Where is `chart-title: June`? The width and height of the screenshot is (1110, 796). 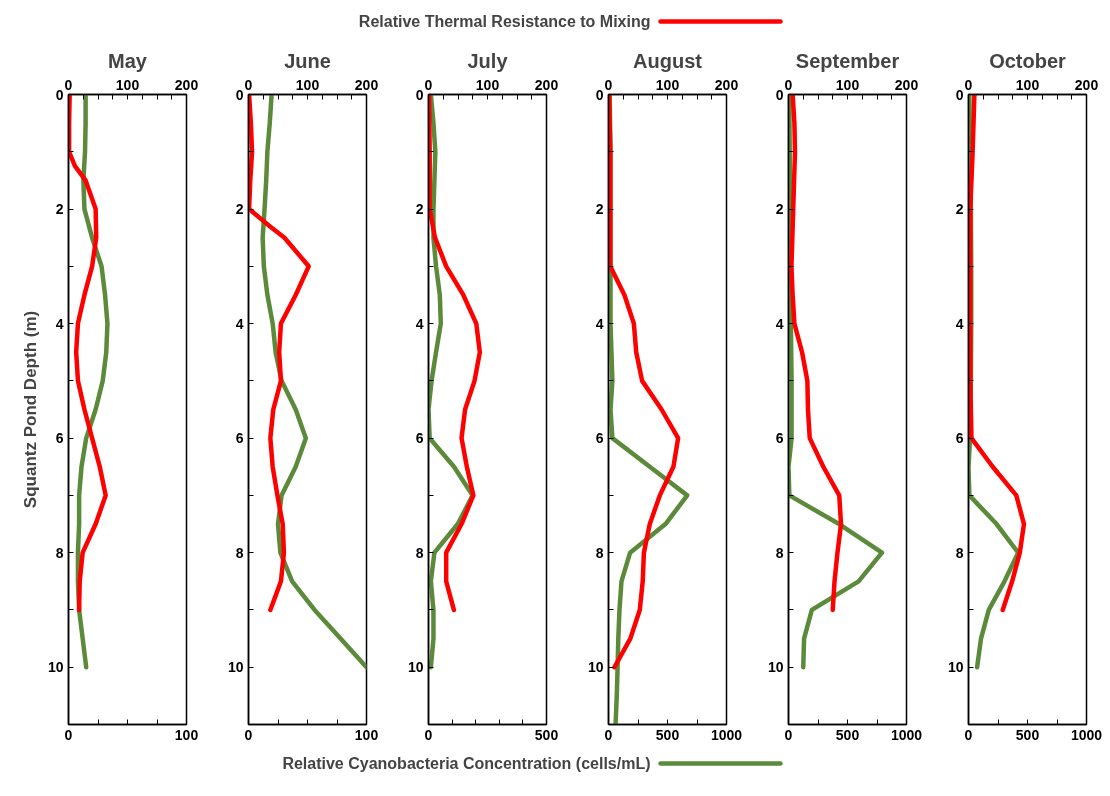
chart-title: June is located at coordinates (307, 60).